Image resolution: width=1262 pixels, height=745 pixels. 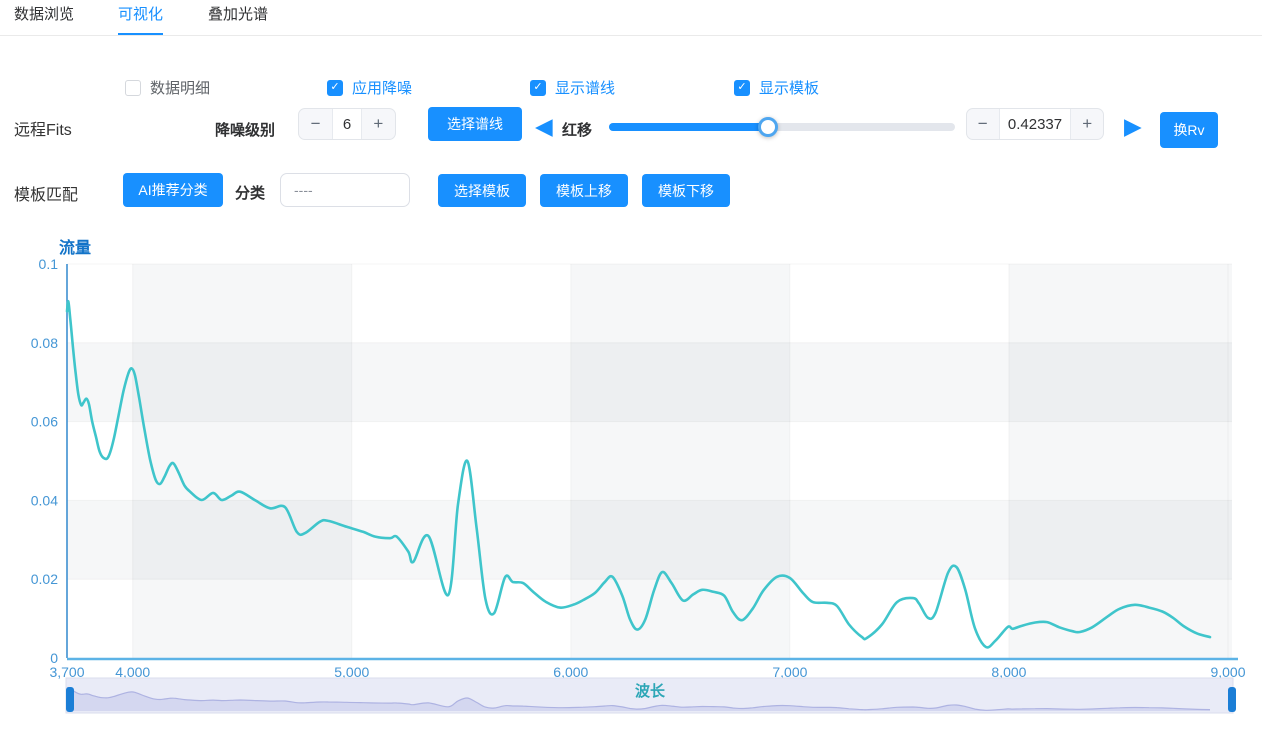 I want to click on denoise-minus-button: −, so click(x=315, y=123).